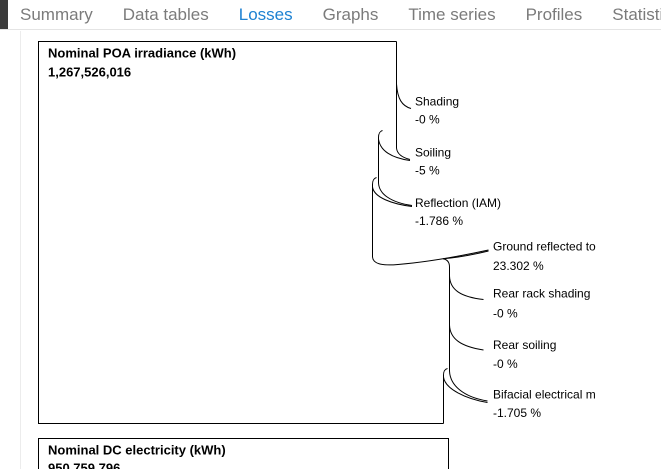  Describe the element at coordinates (554, 14) in the screenshot. I see `tab-profiles: Profiles` at that location.